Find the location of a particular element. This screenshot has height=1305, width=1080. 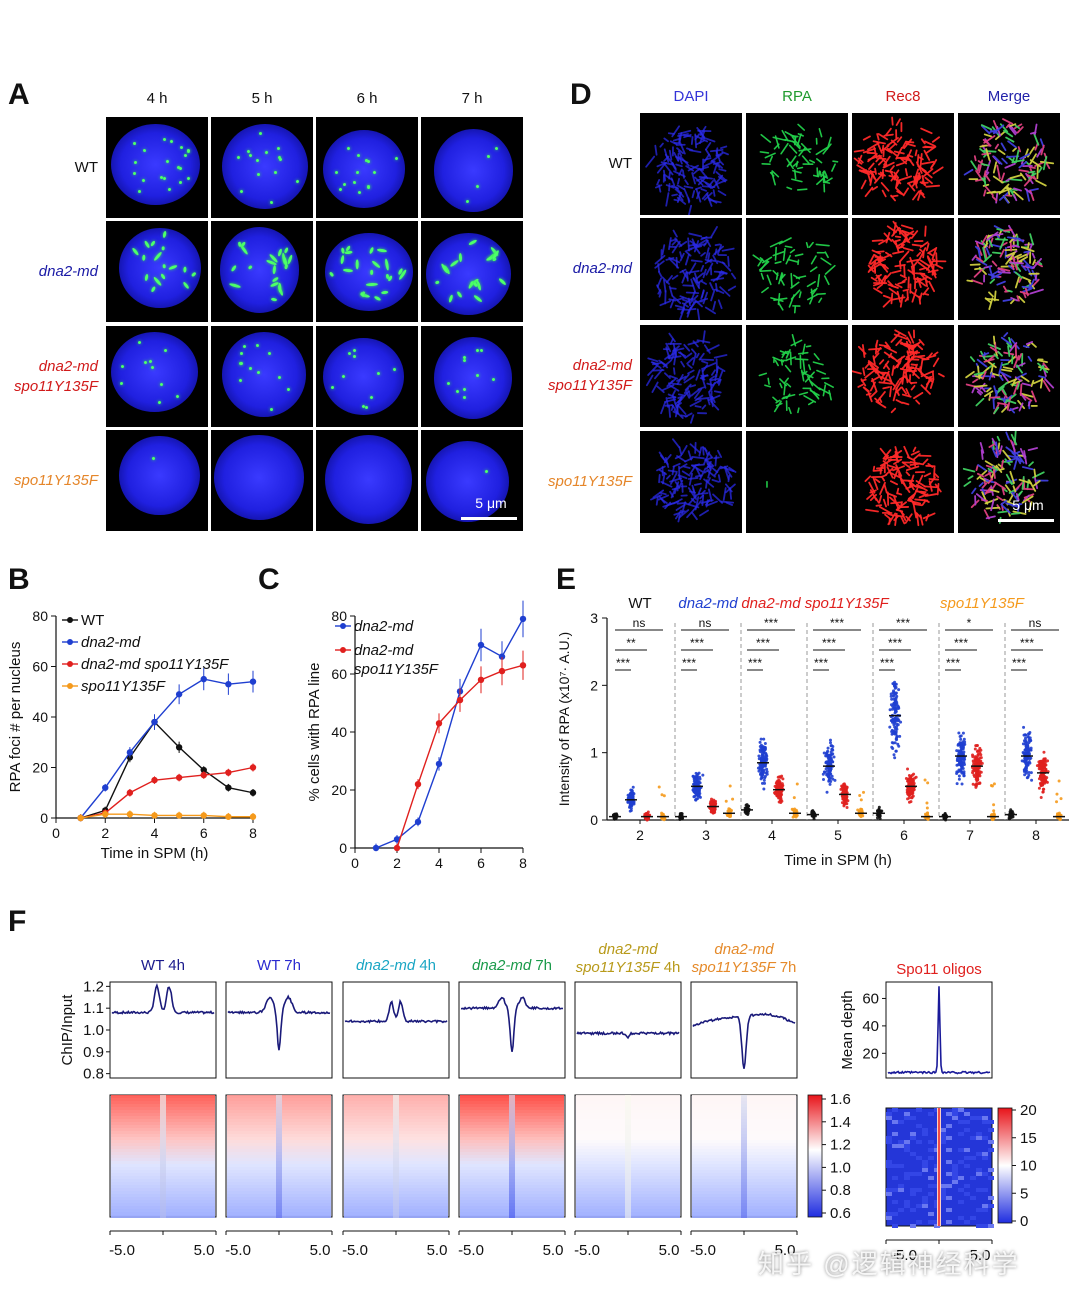

panel-label-c: C is located at coordinates (269, 579).